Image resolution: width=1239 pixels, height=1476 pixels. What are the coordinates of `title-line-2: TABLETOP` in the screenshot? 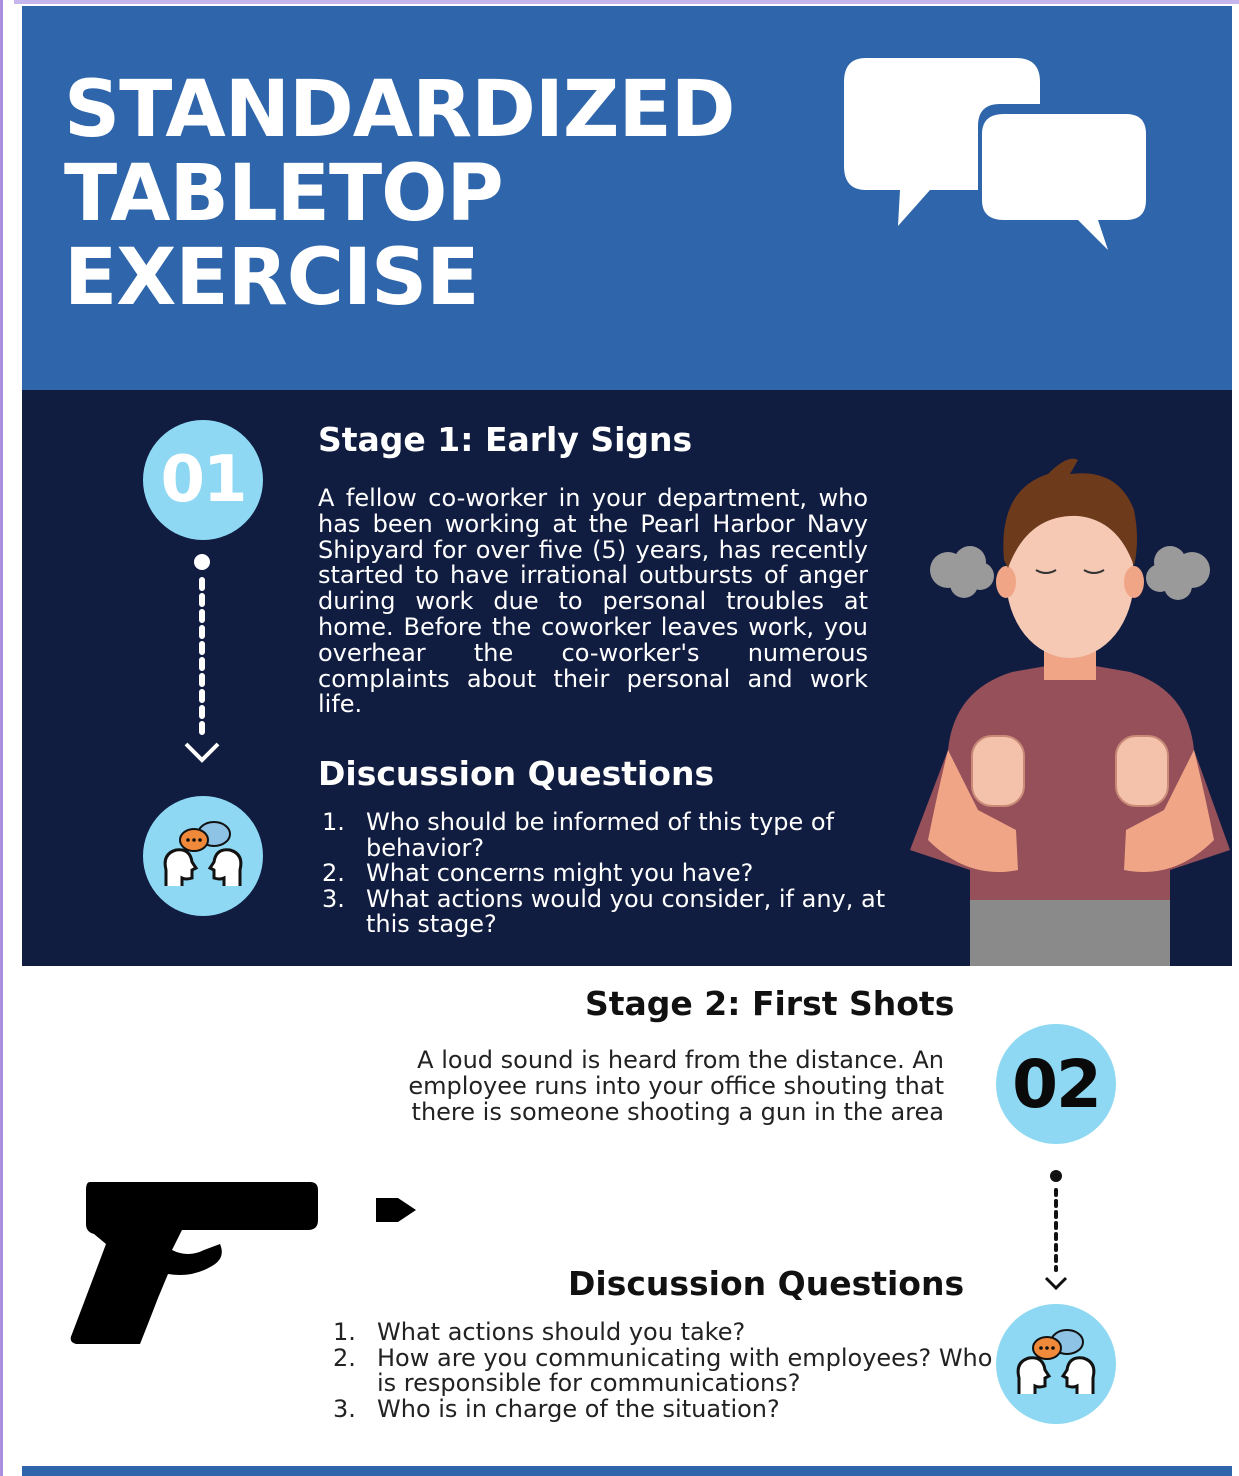 It's located at (284, 194).